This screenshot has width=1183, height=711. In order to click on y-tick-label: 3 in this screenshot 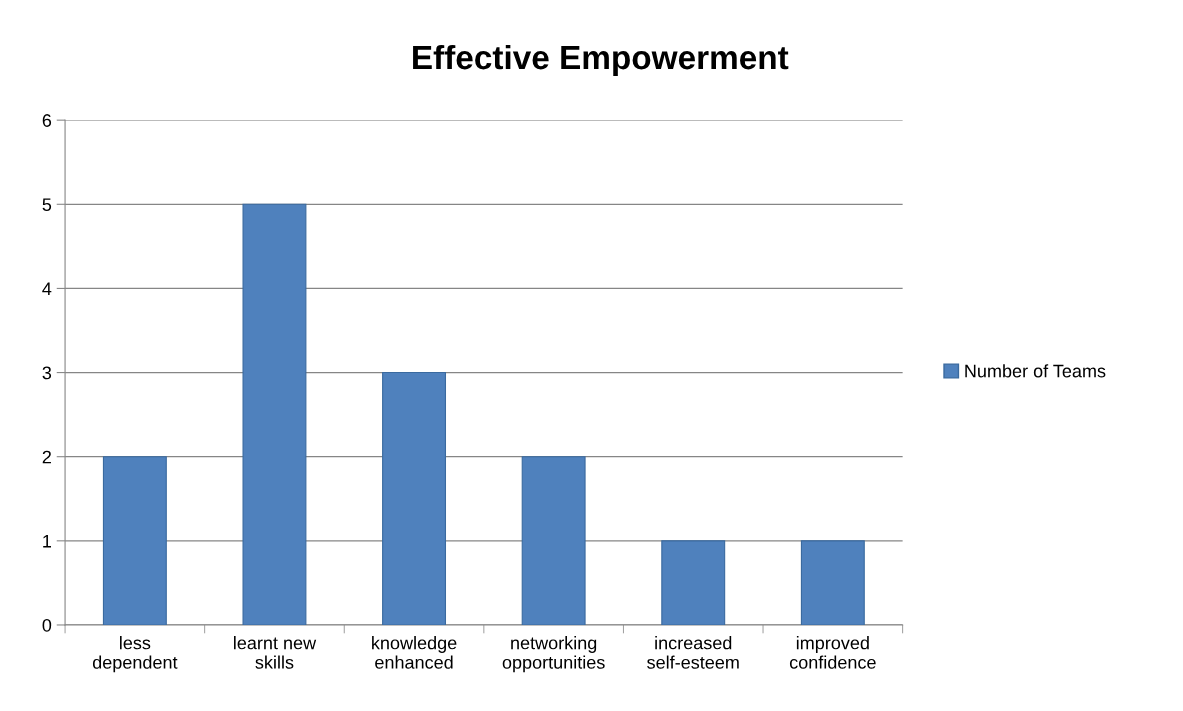, I will do `click(47, 373)`.